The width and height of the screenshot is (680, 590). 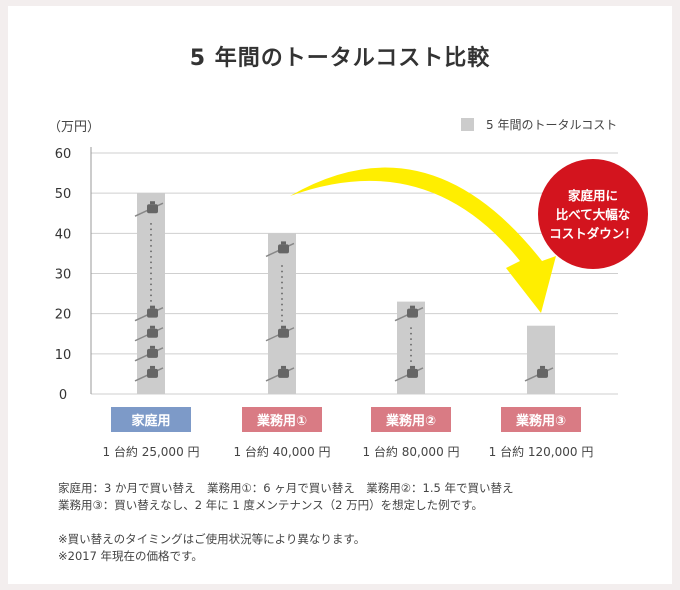 I want to click on note-gap, so click(x=286, y=522).